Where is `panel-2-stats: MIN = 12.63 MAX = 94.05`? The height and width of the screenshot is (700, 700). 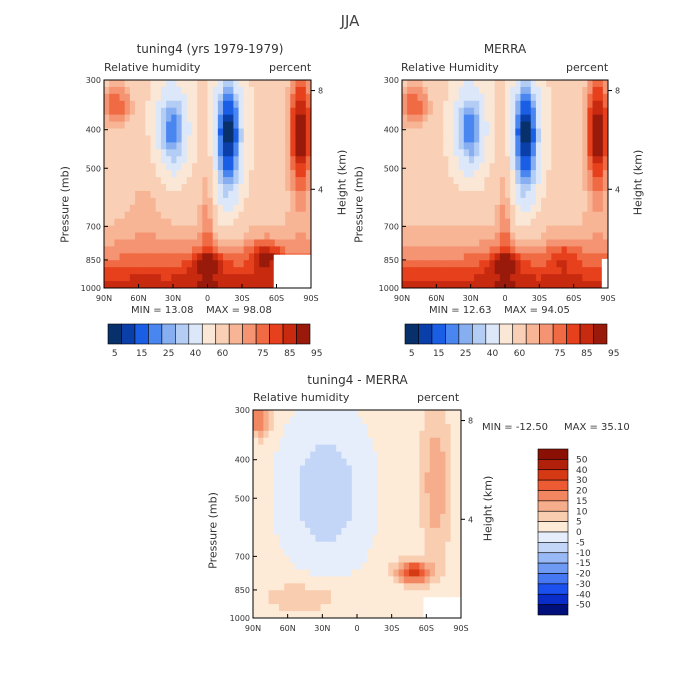
panel-2-stats: MIN = 12.63 MAX = 94.05 is located at coordinates (499, 310).